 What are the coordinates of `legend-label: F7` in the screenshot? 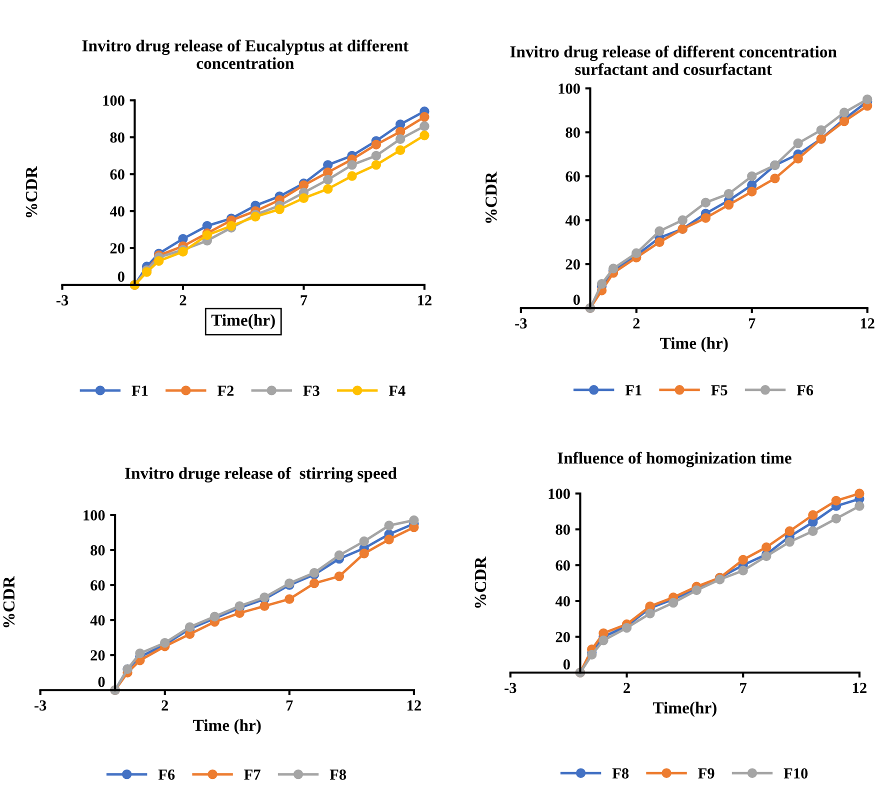 It's located at (252, 775).